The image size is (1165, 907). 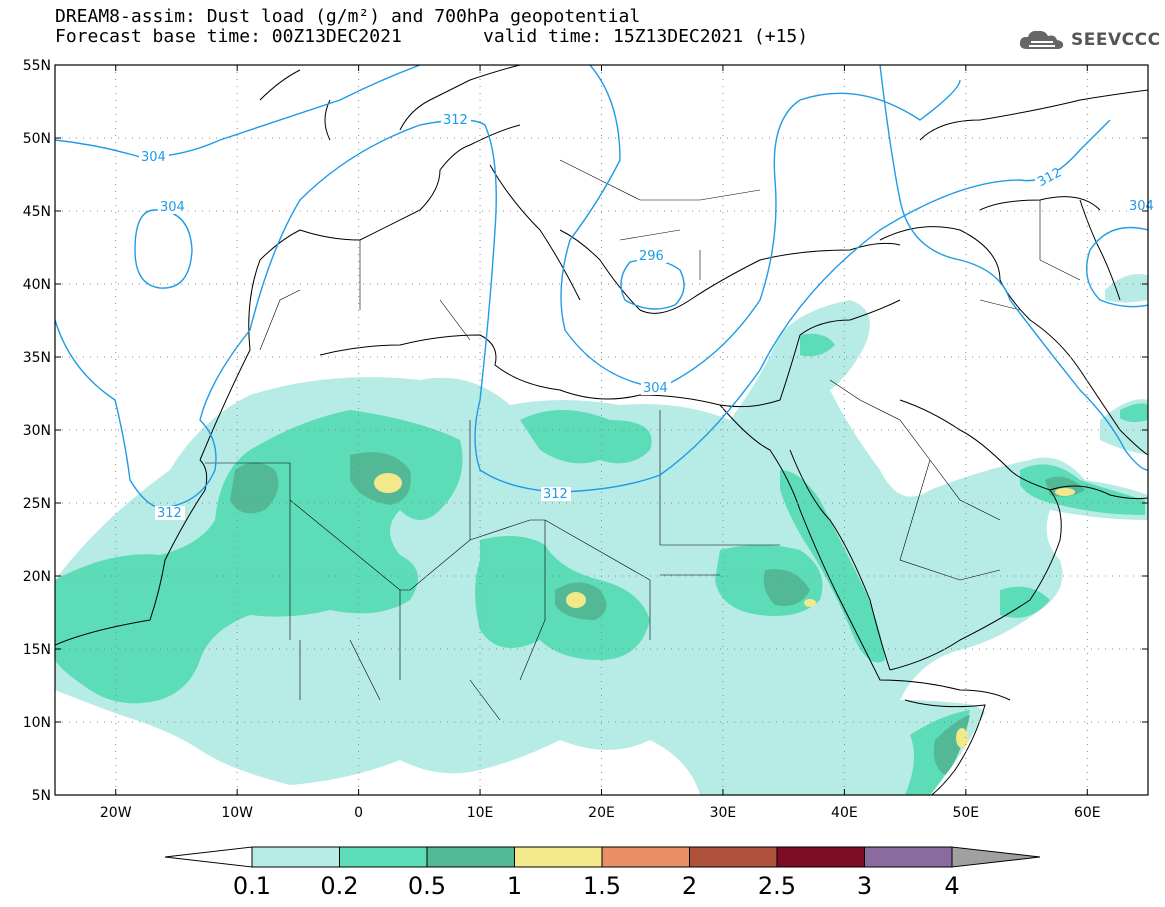 What do you see at coordinates (252, 886) in the screenshot?
I see `colorbar-label: 0.1` at bounding box center [252, 886].